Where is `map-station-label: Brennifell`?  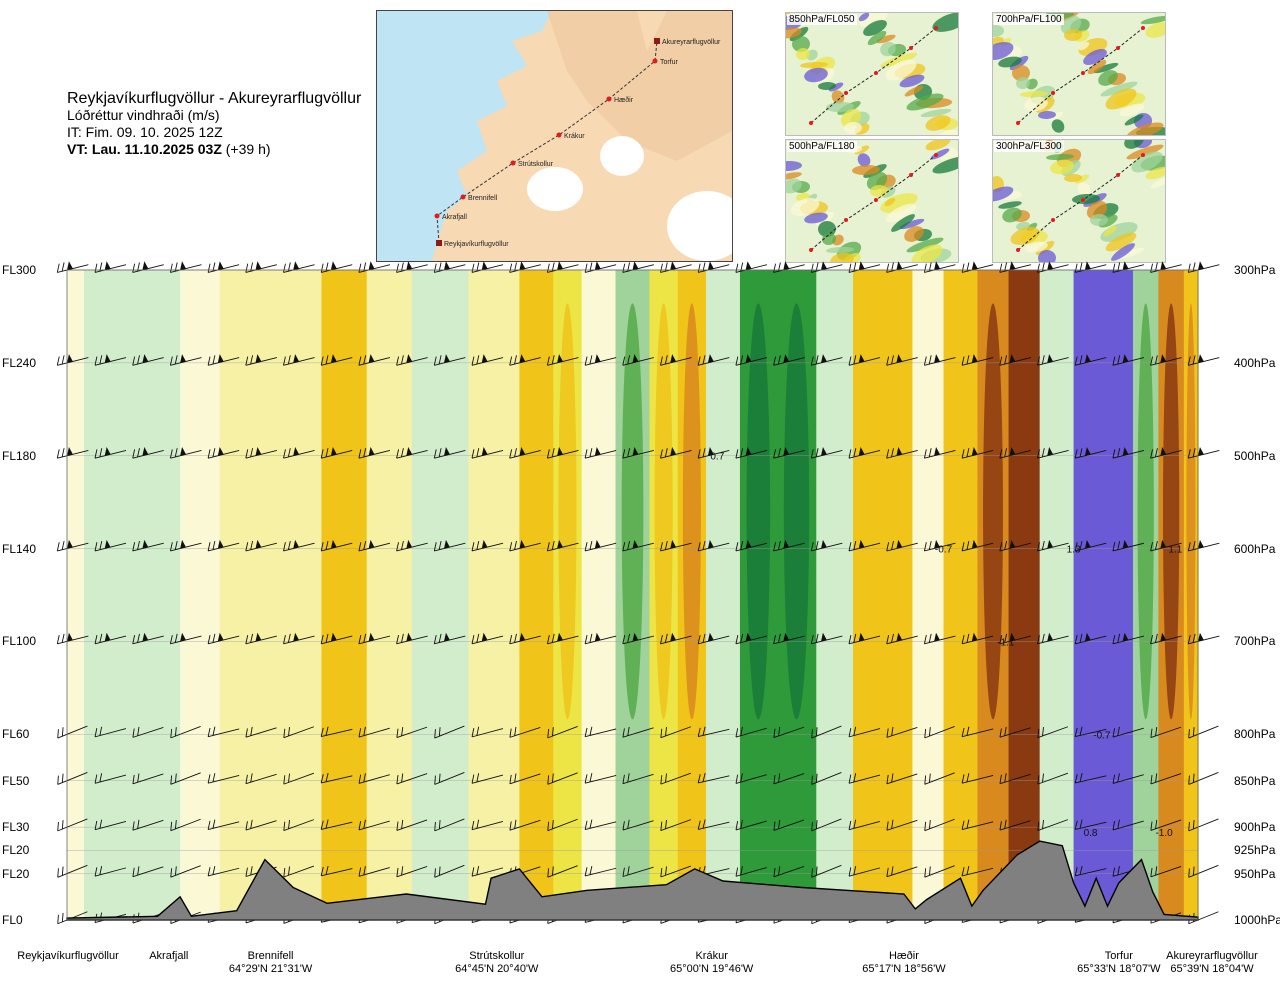
map-station-label: Brennifell is located at coordinates (483, 198).